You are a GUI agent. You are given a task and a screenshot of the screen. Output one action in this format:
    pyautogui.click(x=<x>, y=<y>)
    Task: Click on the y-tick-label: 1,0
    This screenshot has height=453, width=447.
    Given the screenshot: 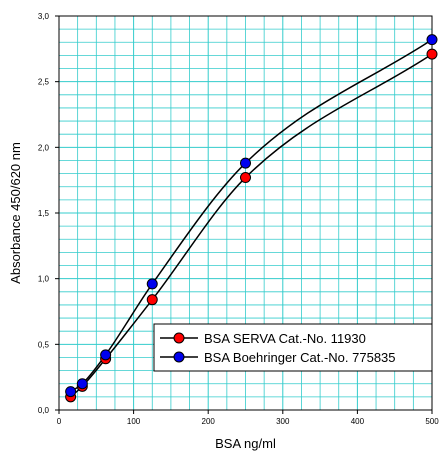 What is the action you would take?
    pyautogui.click(x=44, y=279)
    